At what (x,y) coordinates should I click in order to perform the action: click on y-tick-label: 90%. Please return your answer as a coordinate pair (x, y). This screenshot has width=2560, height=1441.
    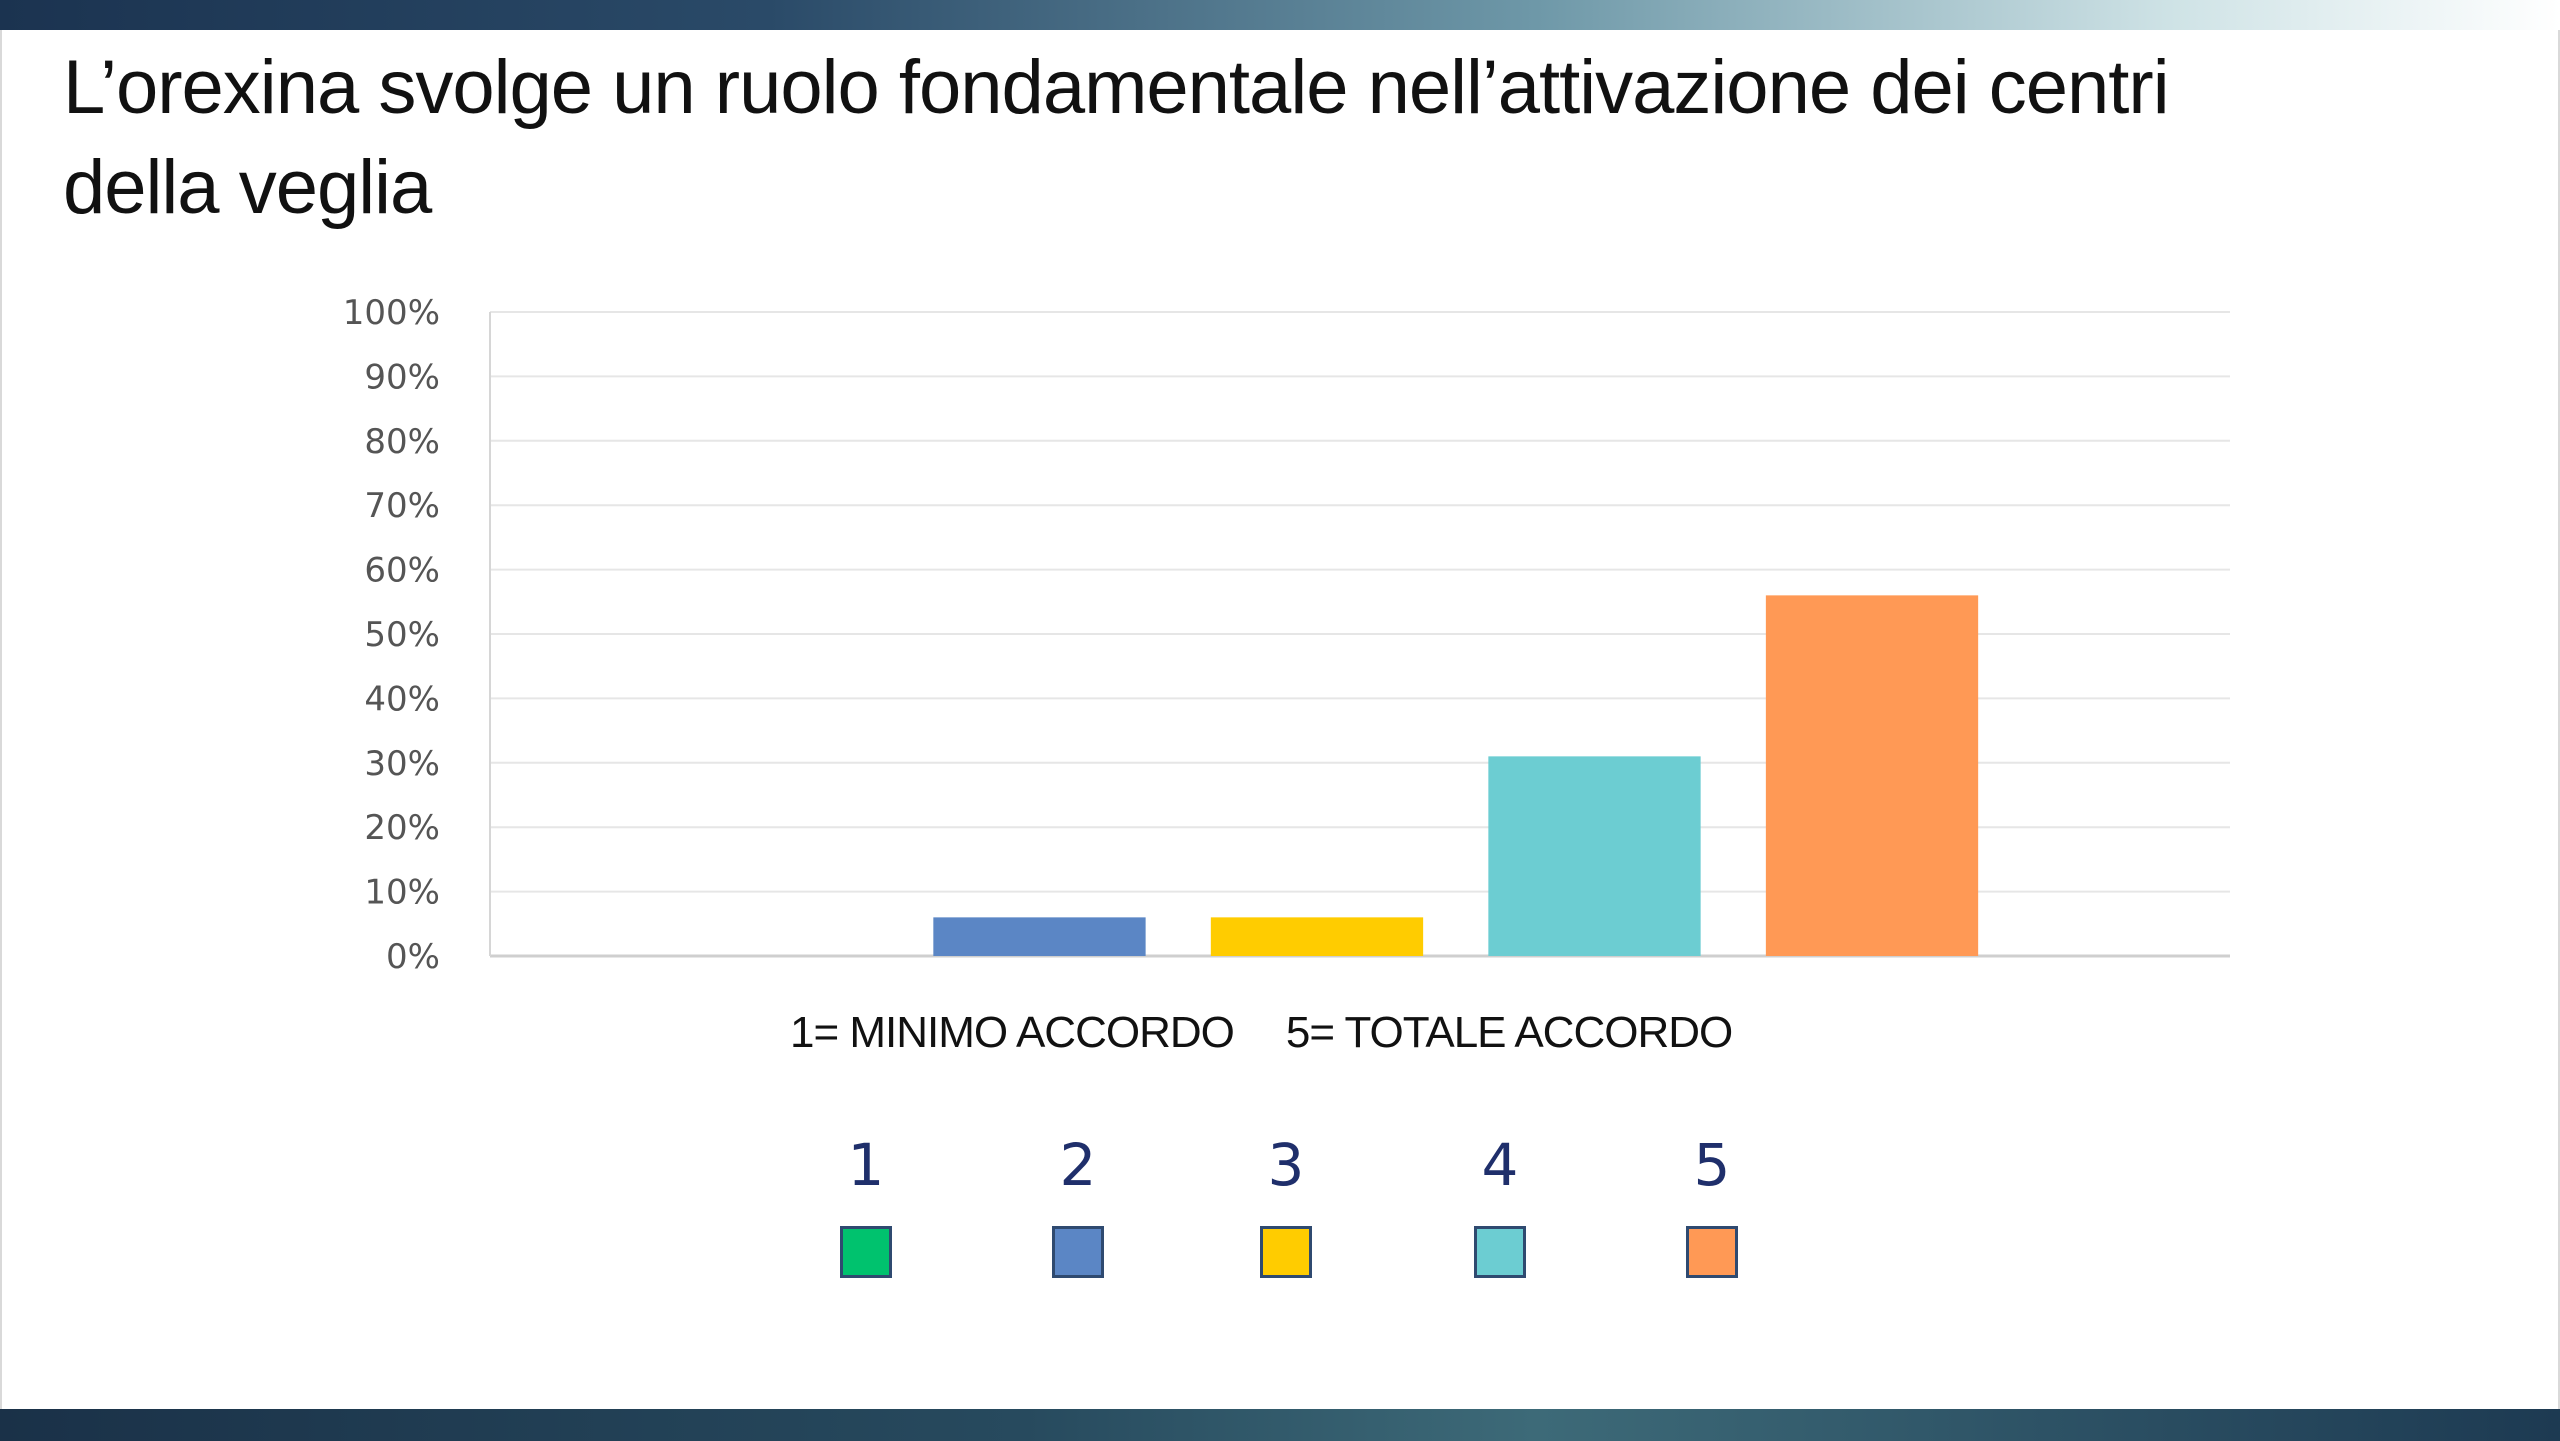
    Looking at the image, I should click on (402, 377).